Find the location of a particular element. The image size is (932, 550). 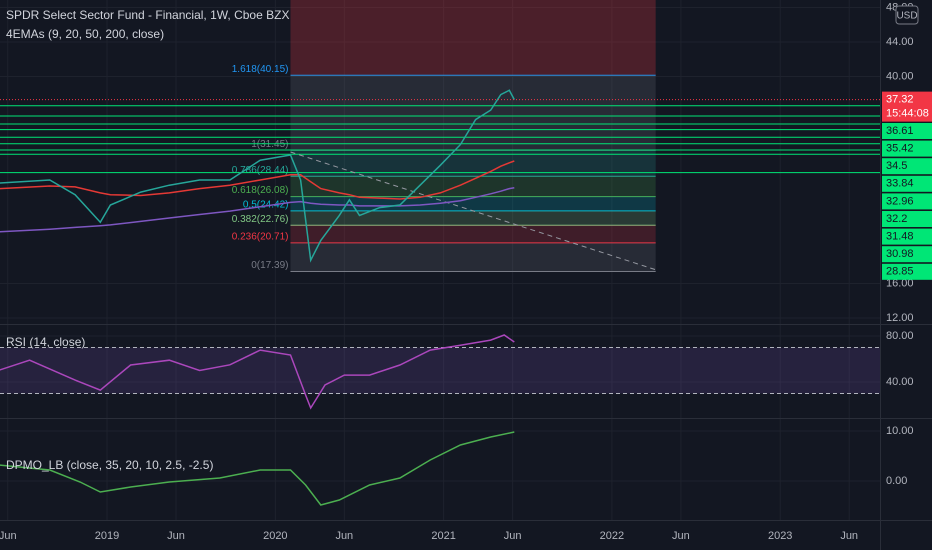

last-price: 37.32 is located at coordinates (900, 100).